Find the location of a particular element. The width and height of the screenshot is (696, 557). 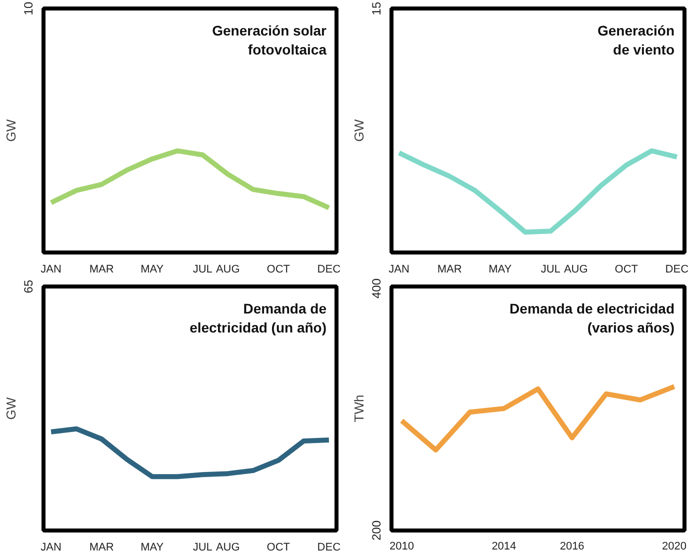

text: 15 is located at coordinates (377, 9).